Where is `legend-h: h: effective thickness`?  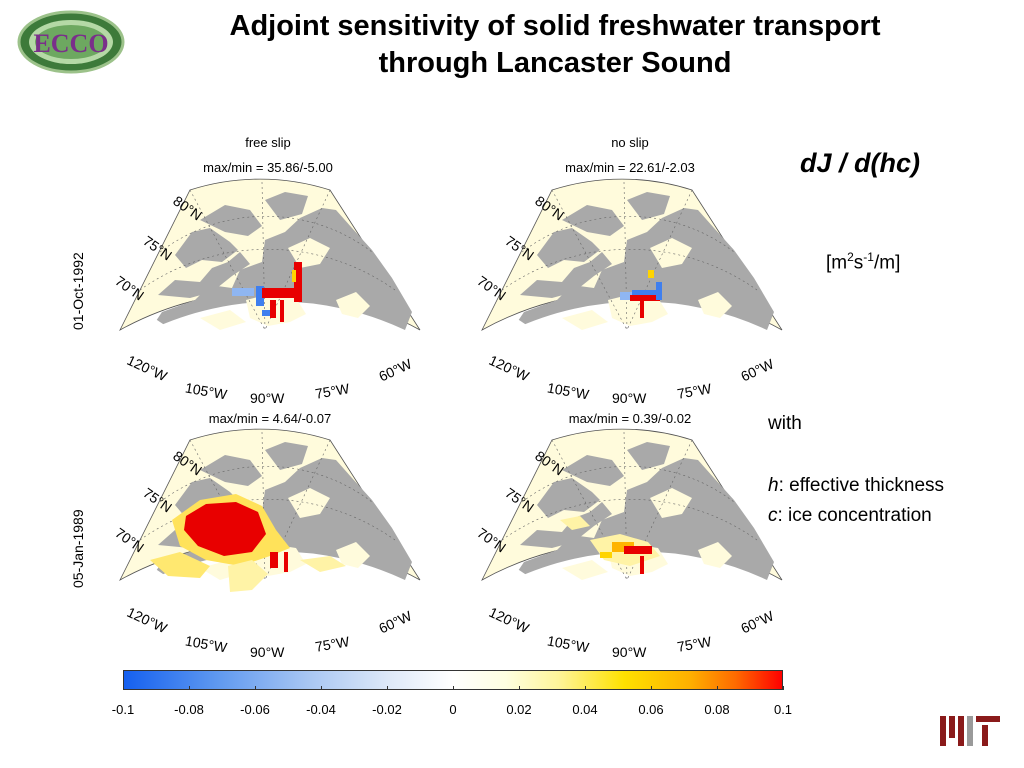
legend-h: h: effective thickness is located at coordinates (856, 485).